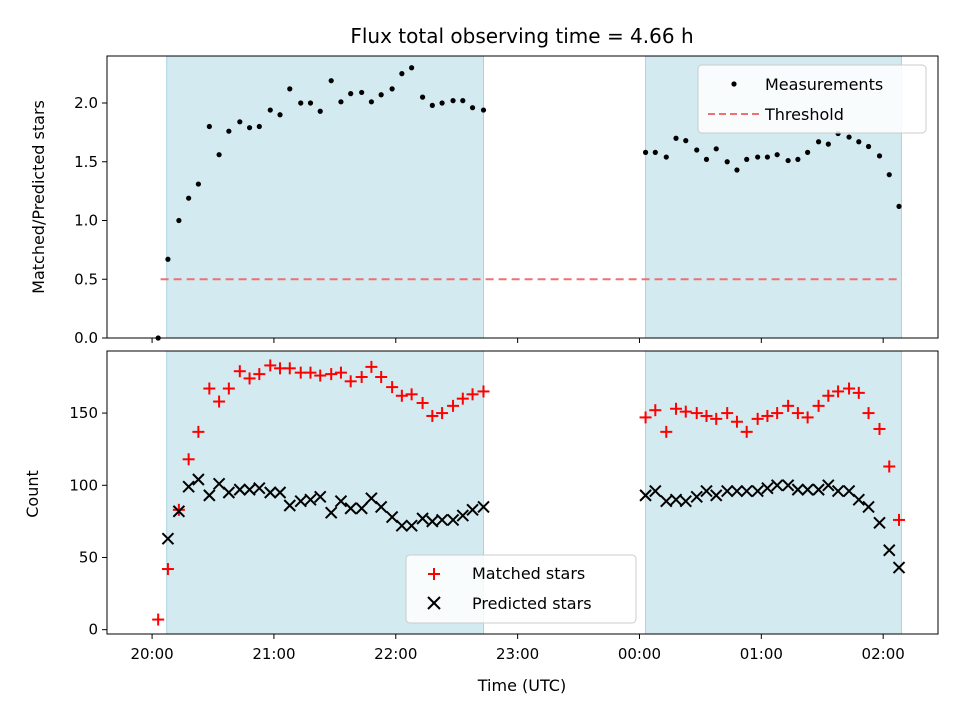 This screenshot has width=960, height=724. I want to click on x-tick-label: 22:00, so click(395, 654).